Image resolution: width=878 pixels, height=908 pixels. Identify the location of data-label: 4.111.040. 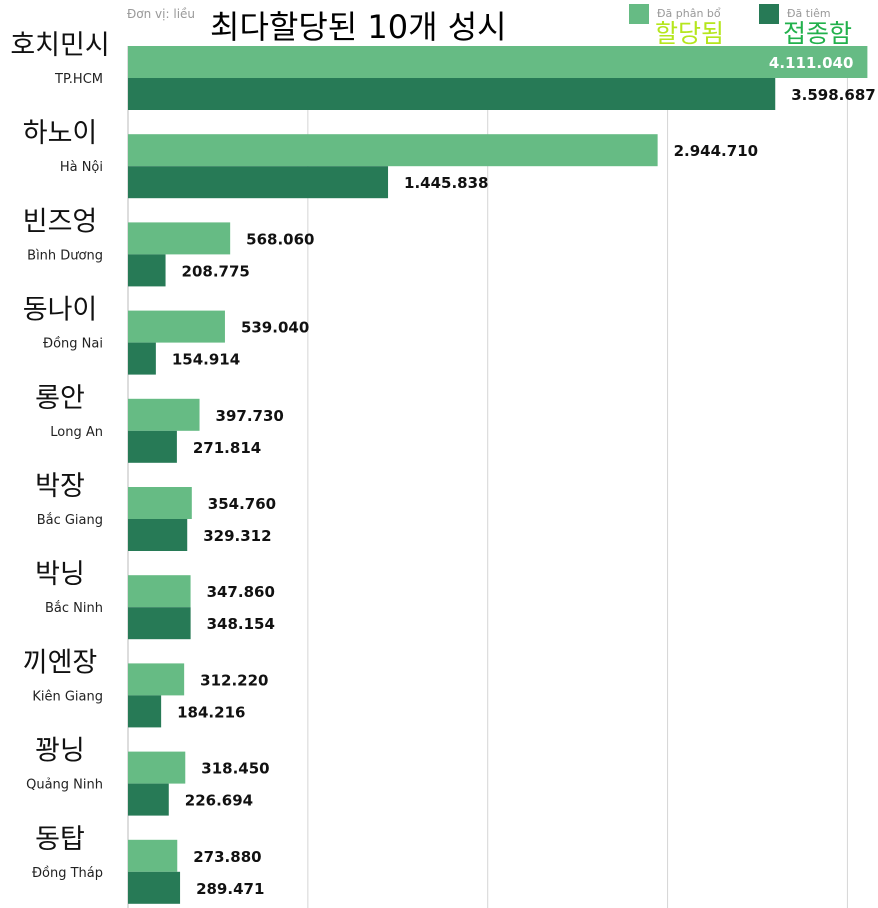
(811, 63).